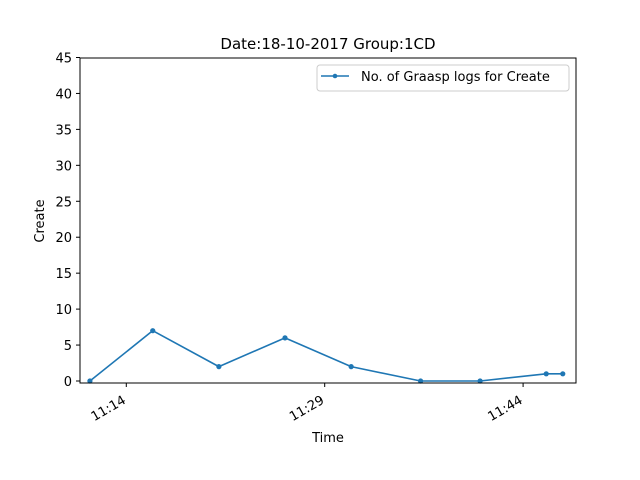 Image resolution: width=640 pixels, height=480 pixels. I want to click on y-tick-label: 15, so click(63, 274).